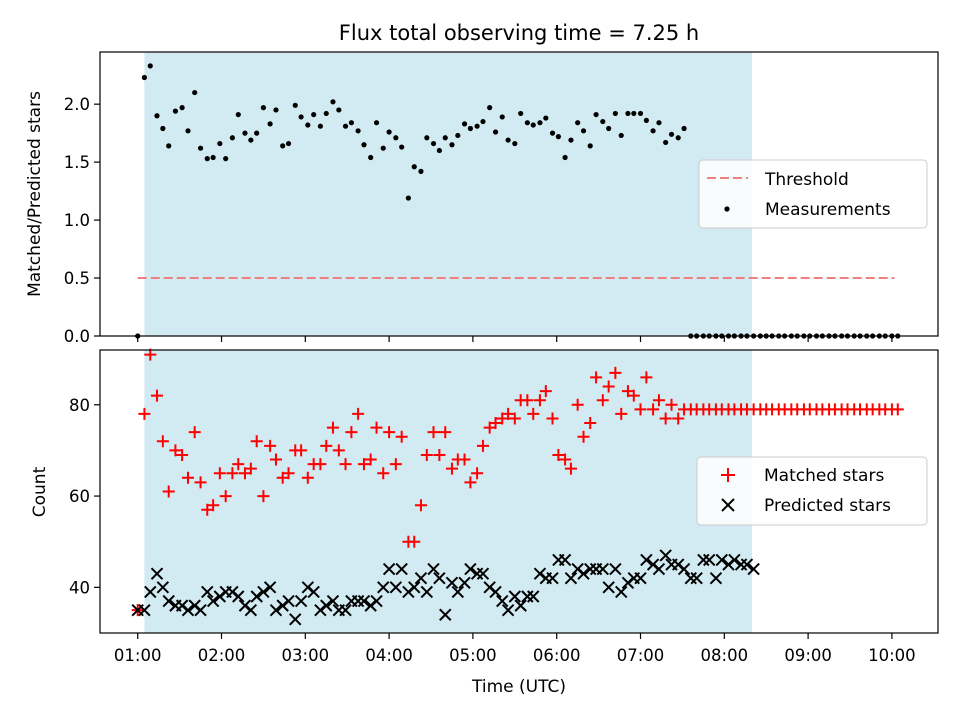 The width and height of the screenshot is (960, 720). Describe the element at coordinates (138, 655) in the screenshot. I see `x-tick-label: 01:00` at that location.